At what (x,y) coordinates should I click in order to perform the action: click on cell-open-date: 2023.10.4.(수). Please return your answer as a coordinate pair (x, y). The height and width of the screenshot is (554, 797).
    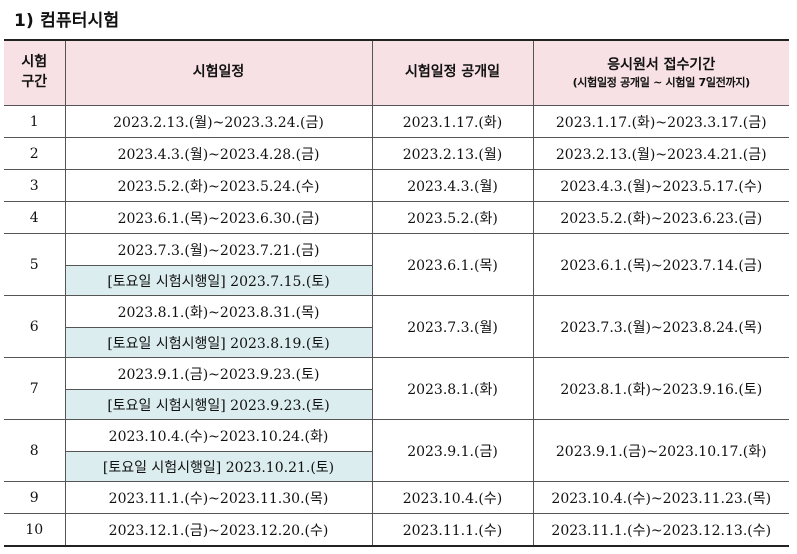
    Looking at the image, I should click on (452, 497).